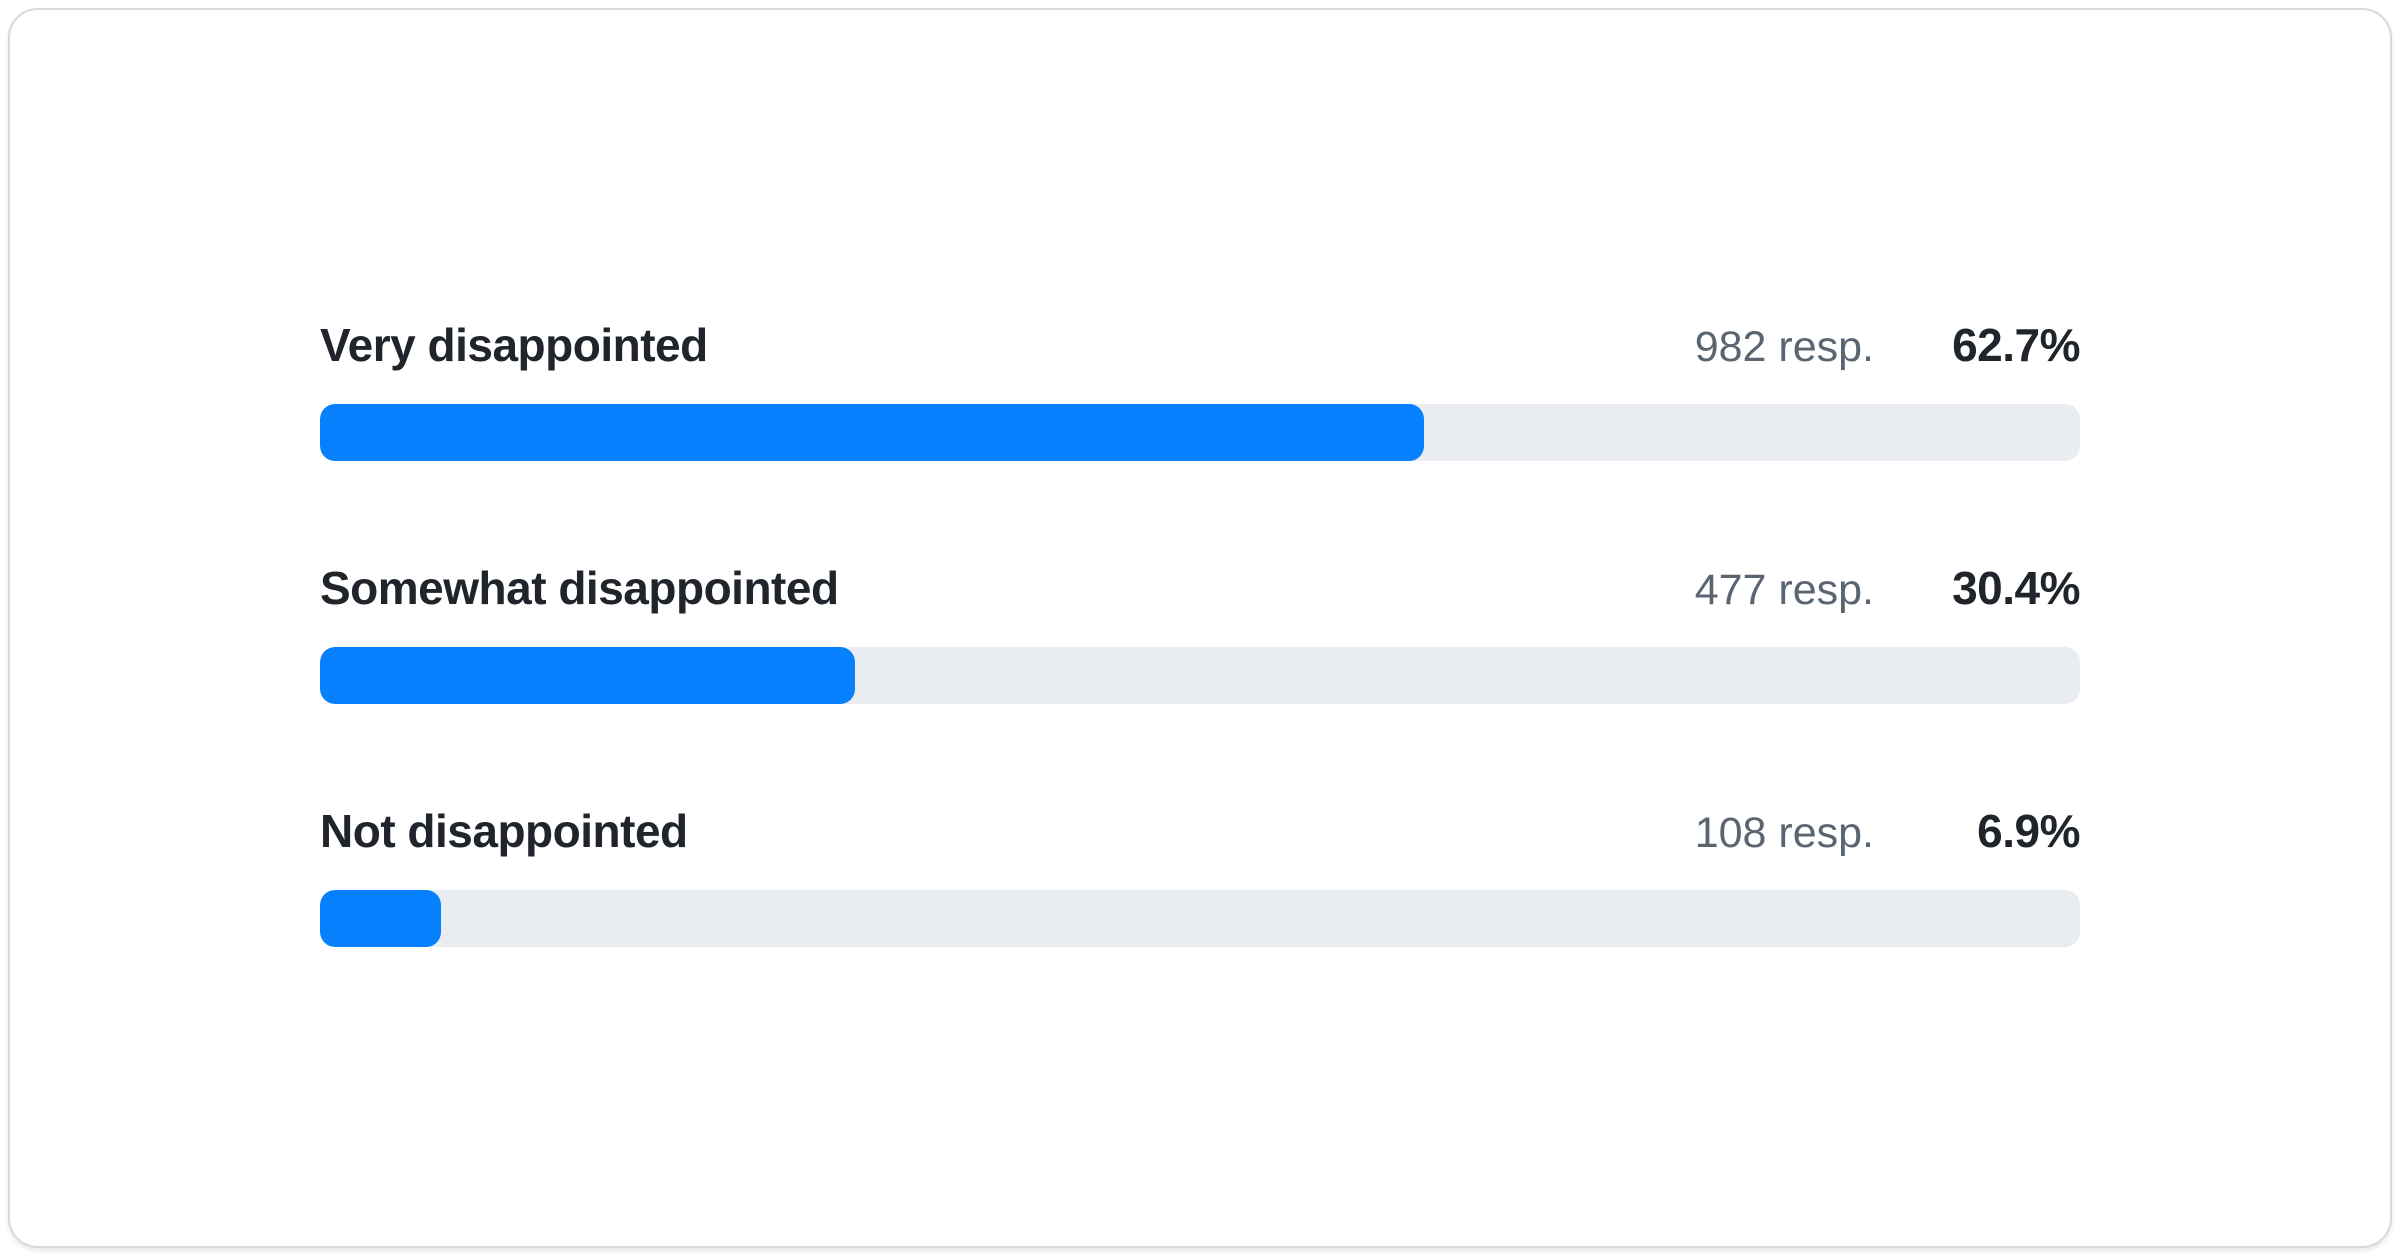  What do you see at coordinates (1200, 345) in the screenshot?
I see `row-header: Very disappointed 982 resp. 62.7%` at bounding box center [1200, 345].